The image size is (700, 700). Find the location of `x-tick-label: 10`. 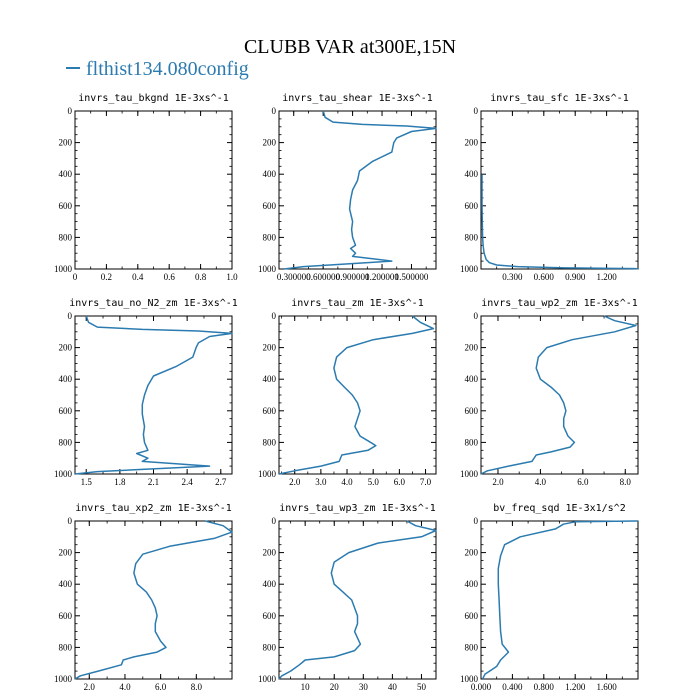

x-tick-label: 10 is located at coordinates (306, 687).